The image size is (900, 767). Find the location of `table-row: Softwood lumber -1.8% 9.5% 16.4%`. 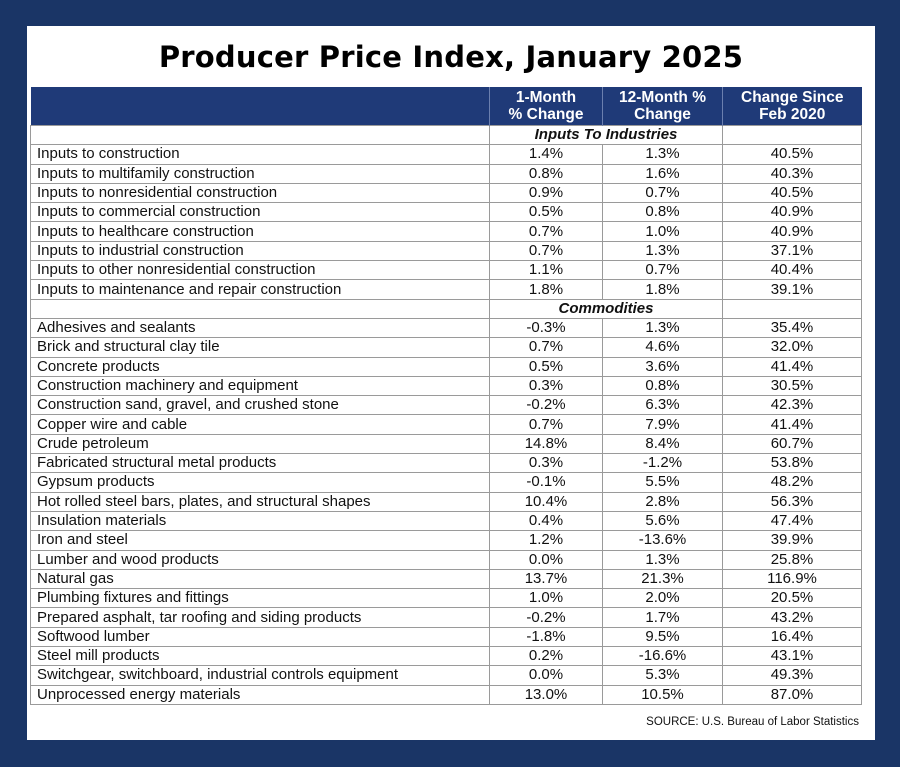

table-row: Softwood lumber -1.8% 9.5% 16.4% is located at coordinates (446, 637).